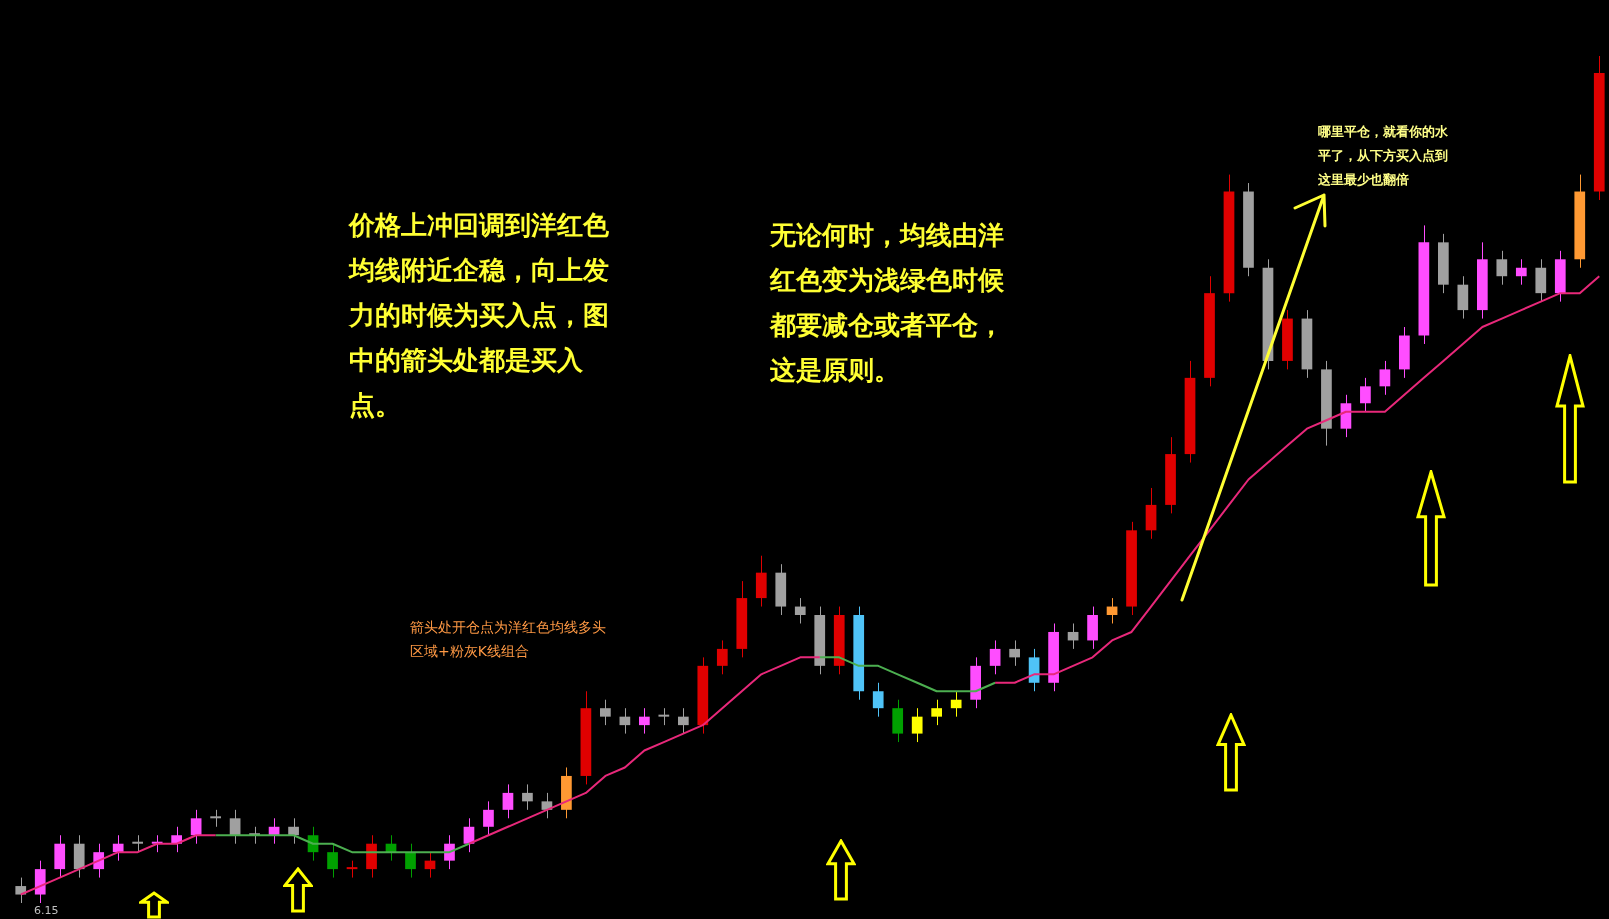 This screenshot has width=1609, height=919. What do you see at coordinates (887, 303) in the screenshot?
I see `annotation: 无论何时，均线由洋红色变为浅绿色时候都要减仓或者平仓，这是原则。` at bounding box center [887, 303].